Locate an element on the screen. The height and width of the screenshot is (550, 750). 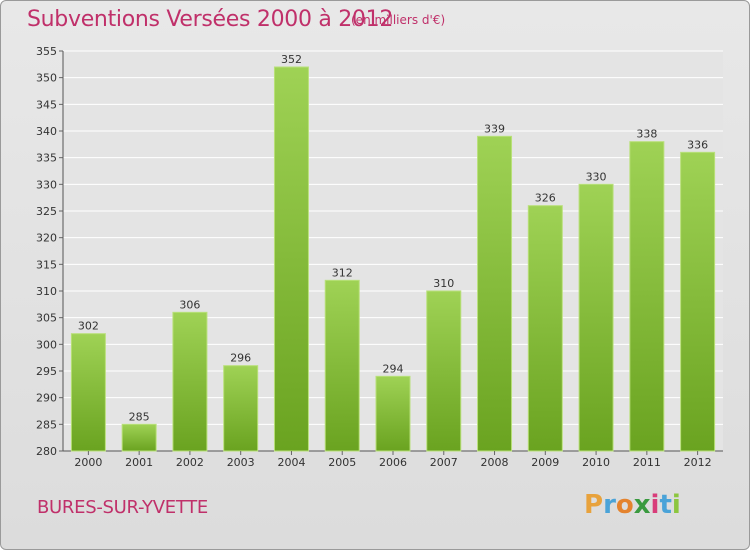
x-tick-label: 2002 is located at coordinates (190, 462).